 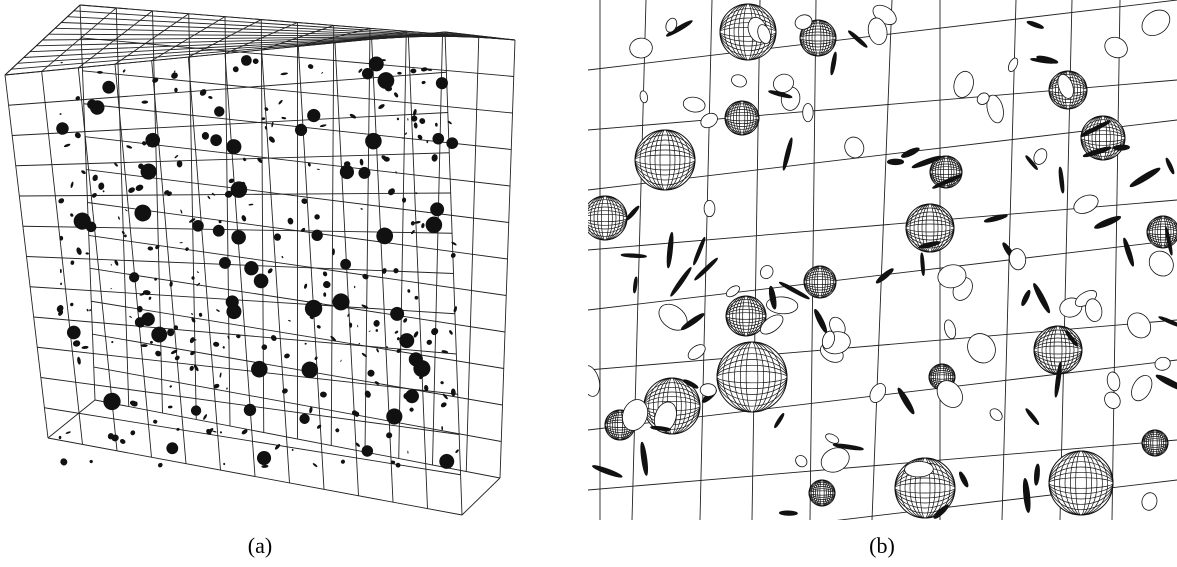 What do you see at coordinates (882, 545) in the screenshot?
I see `panel-label: (b)` at bounding box center [882, 545].